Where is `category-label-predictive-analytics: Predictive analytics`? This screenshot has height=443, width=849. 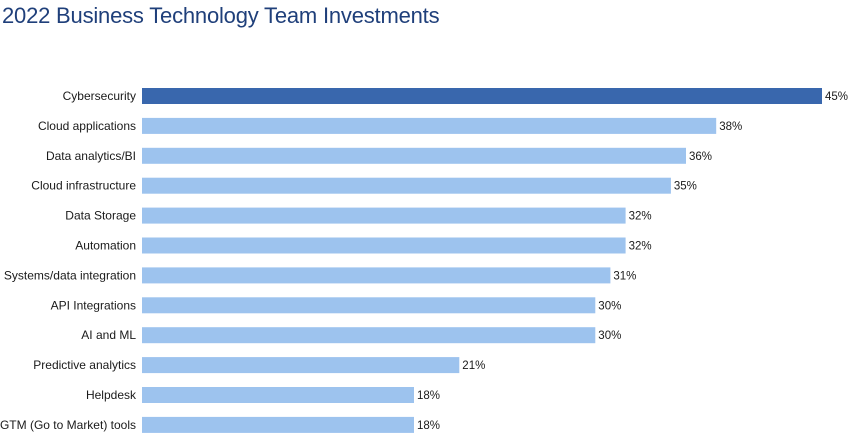 category-label-predictive-analytics: Predictive analytics is located at coordinates (84, 365).